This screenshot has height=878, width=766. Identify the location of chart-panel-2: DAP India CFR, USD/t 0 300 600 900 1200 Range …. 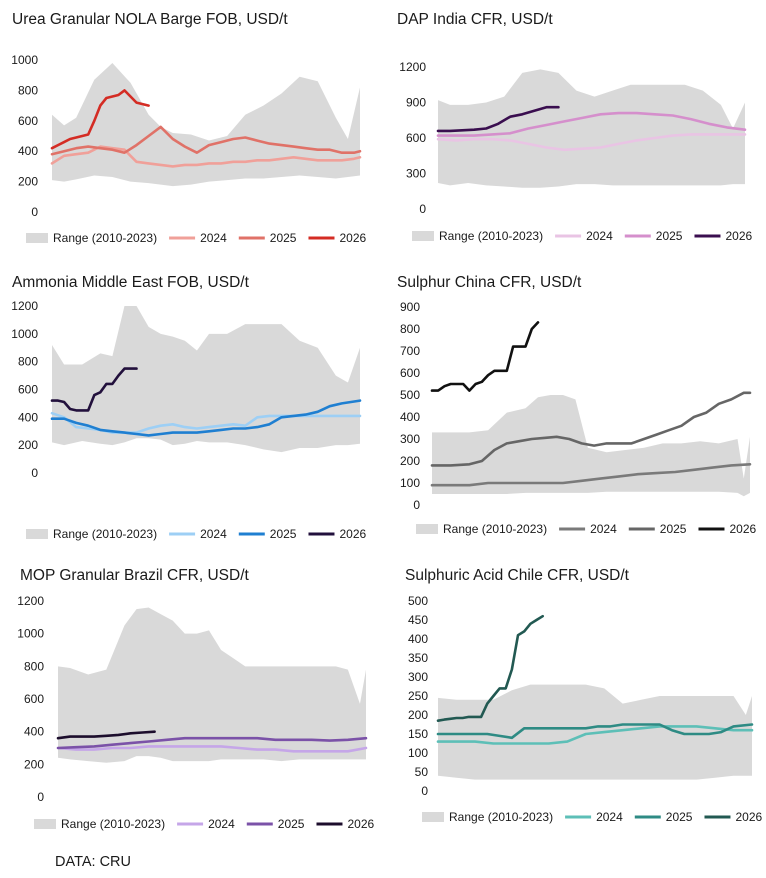
(575, 127).